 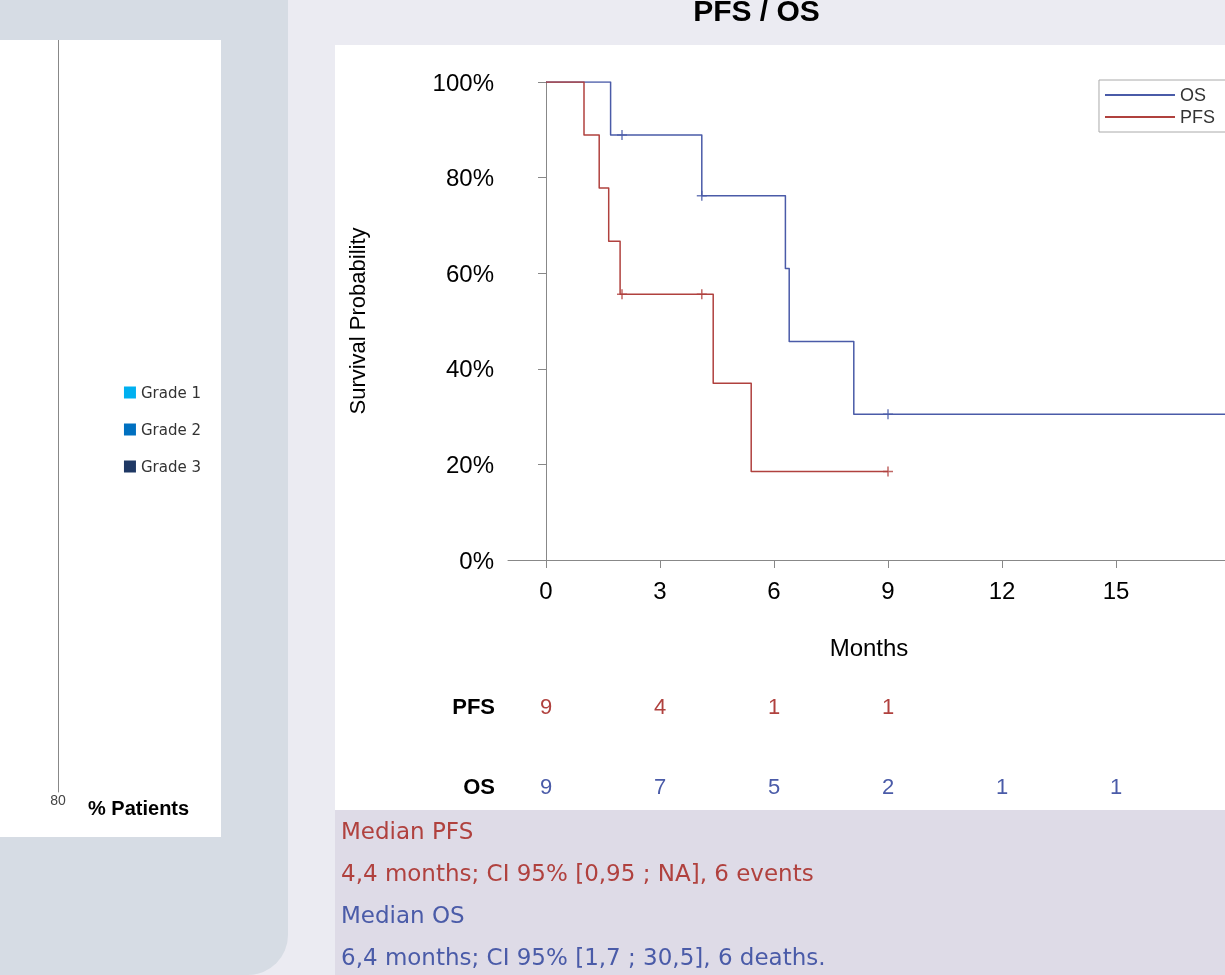 I want to click on text: % Patients, so click(x=139, y=808).